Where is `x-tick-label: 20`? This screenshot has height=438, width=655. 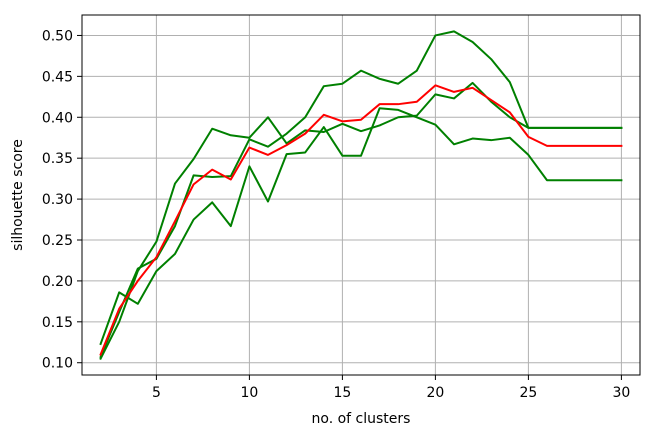
x-tick-label: 20 is located at coordinates (435, 393).